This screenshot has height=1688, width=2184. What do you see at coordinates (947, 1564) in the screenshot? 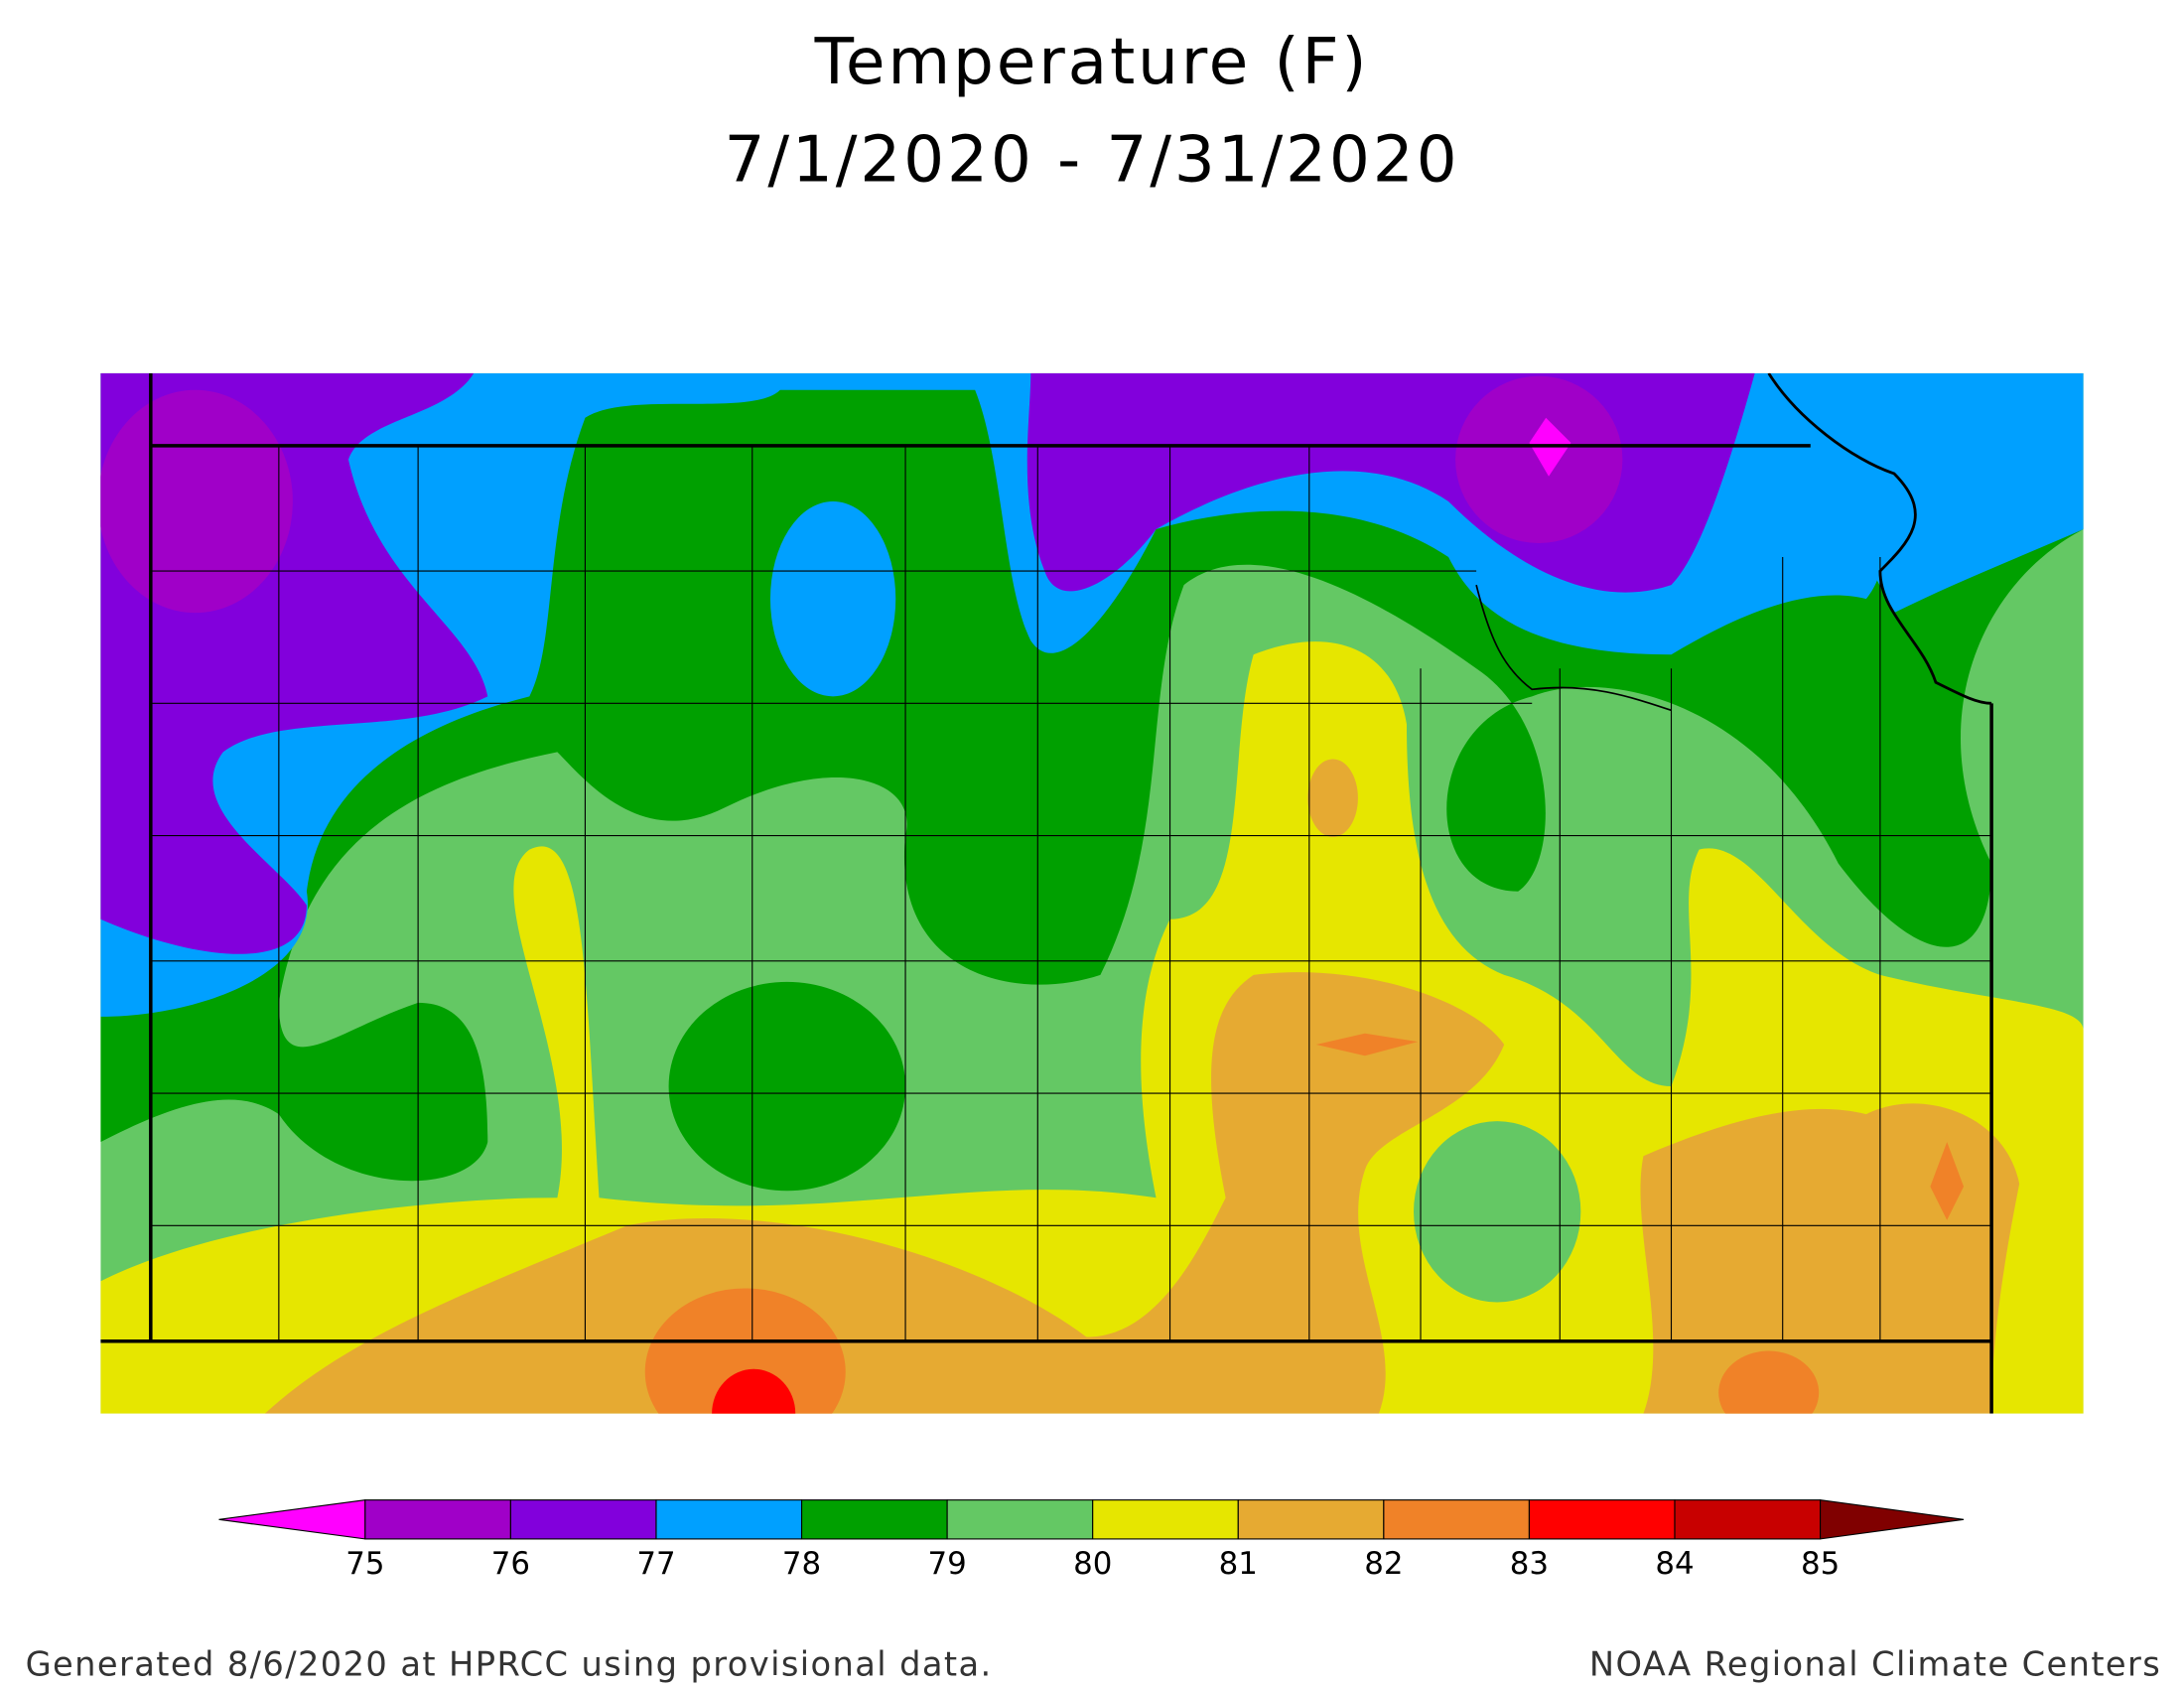
I see `colorbar-tick-label: 79` at bounding box center [947, 1564].